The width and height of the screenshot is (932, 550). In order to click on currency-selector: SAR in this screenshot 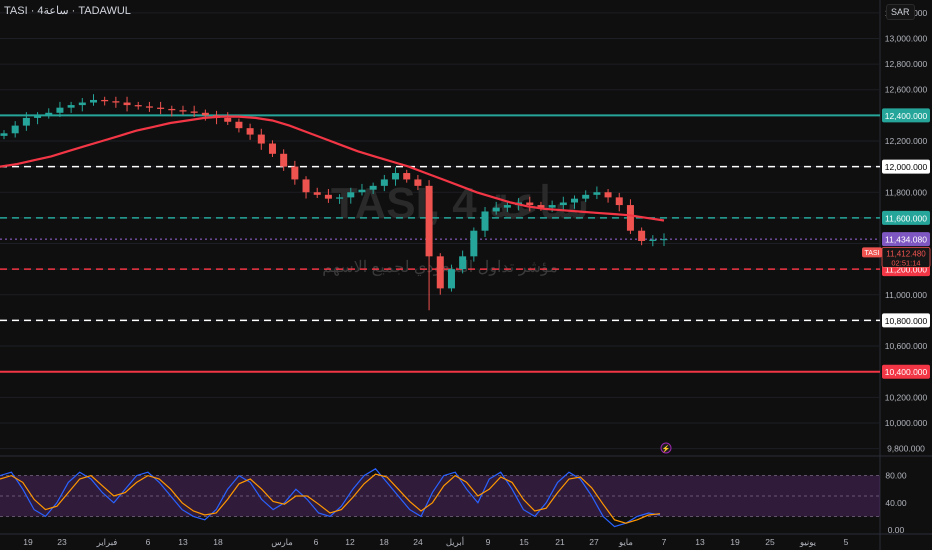, I will do `click(900, 12)`.